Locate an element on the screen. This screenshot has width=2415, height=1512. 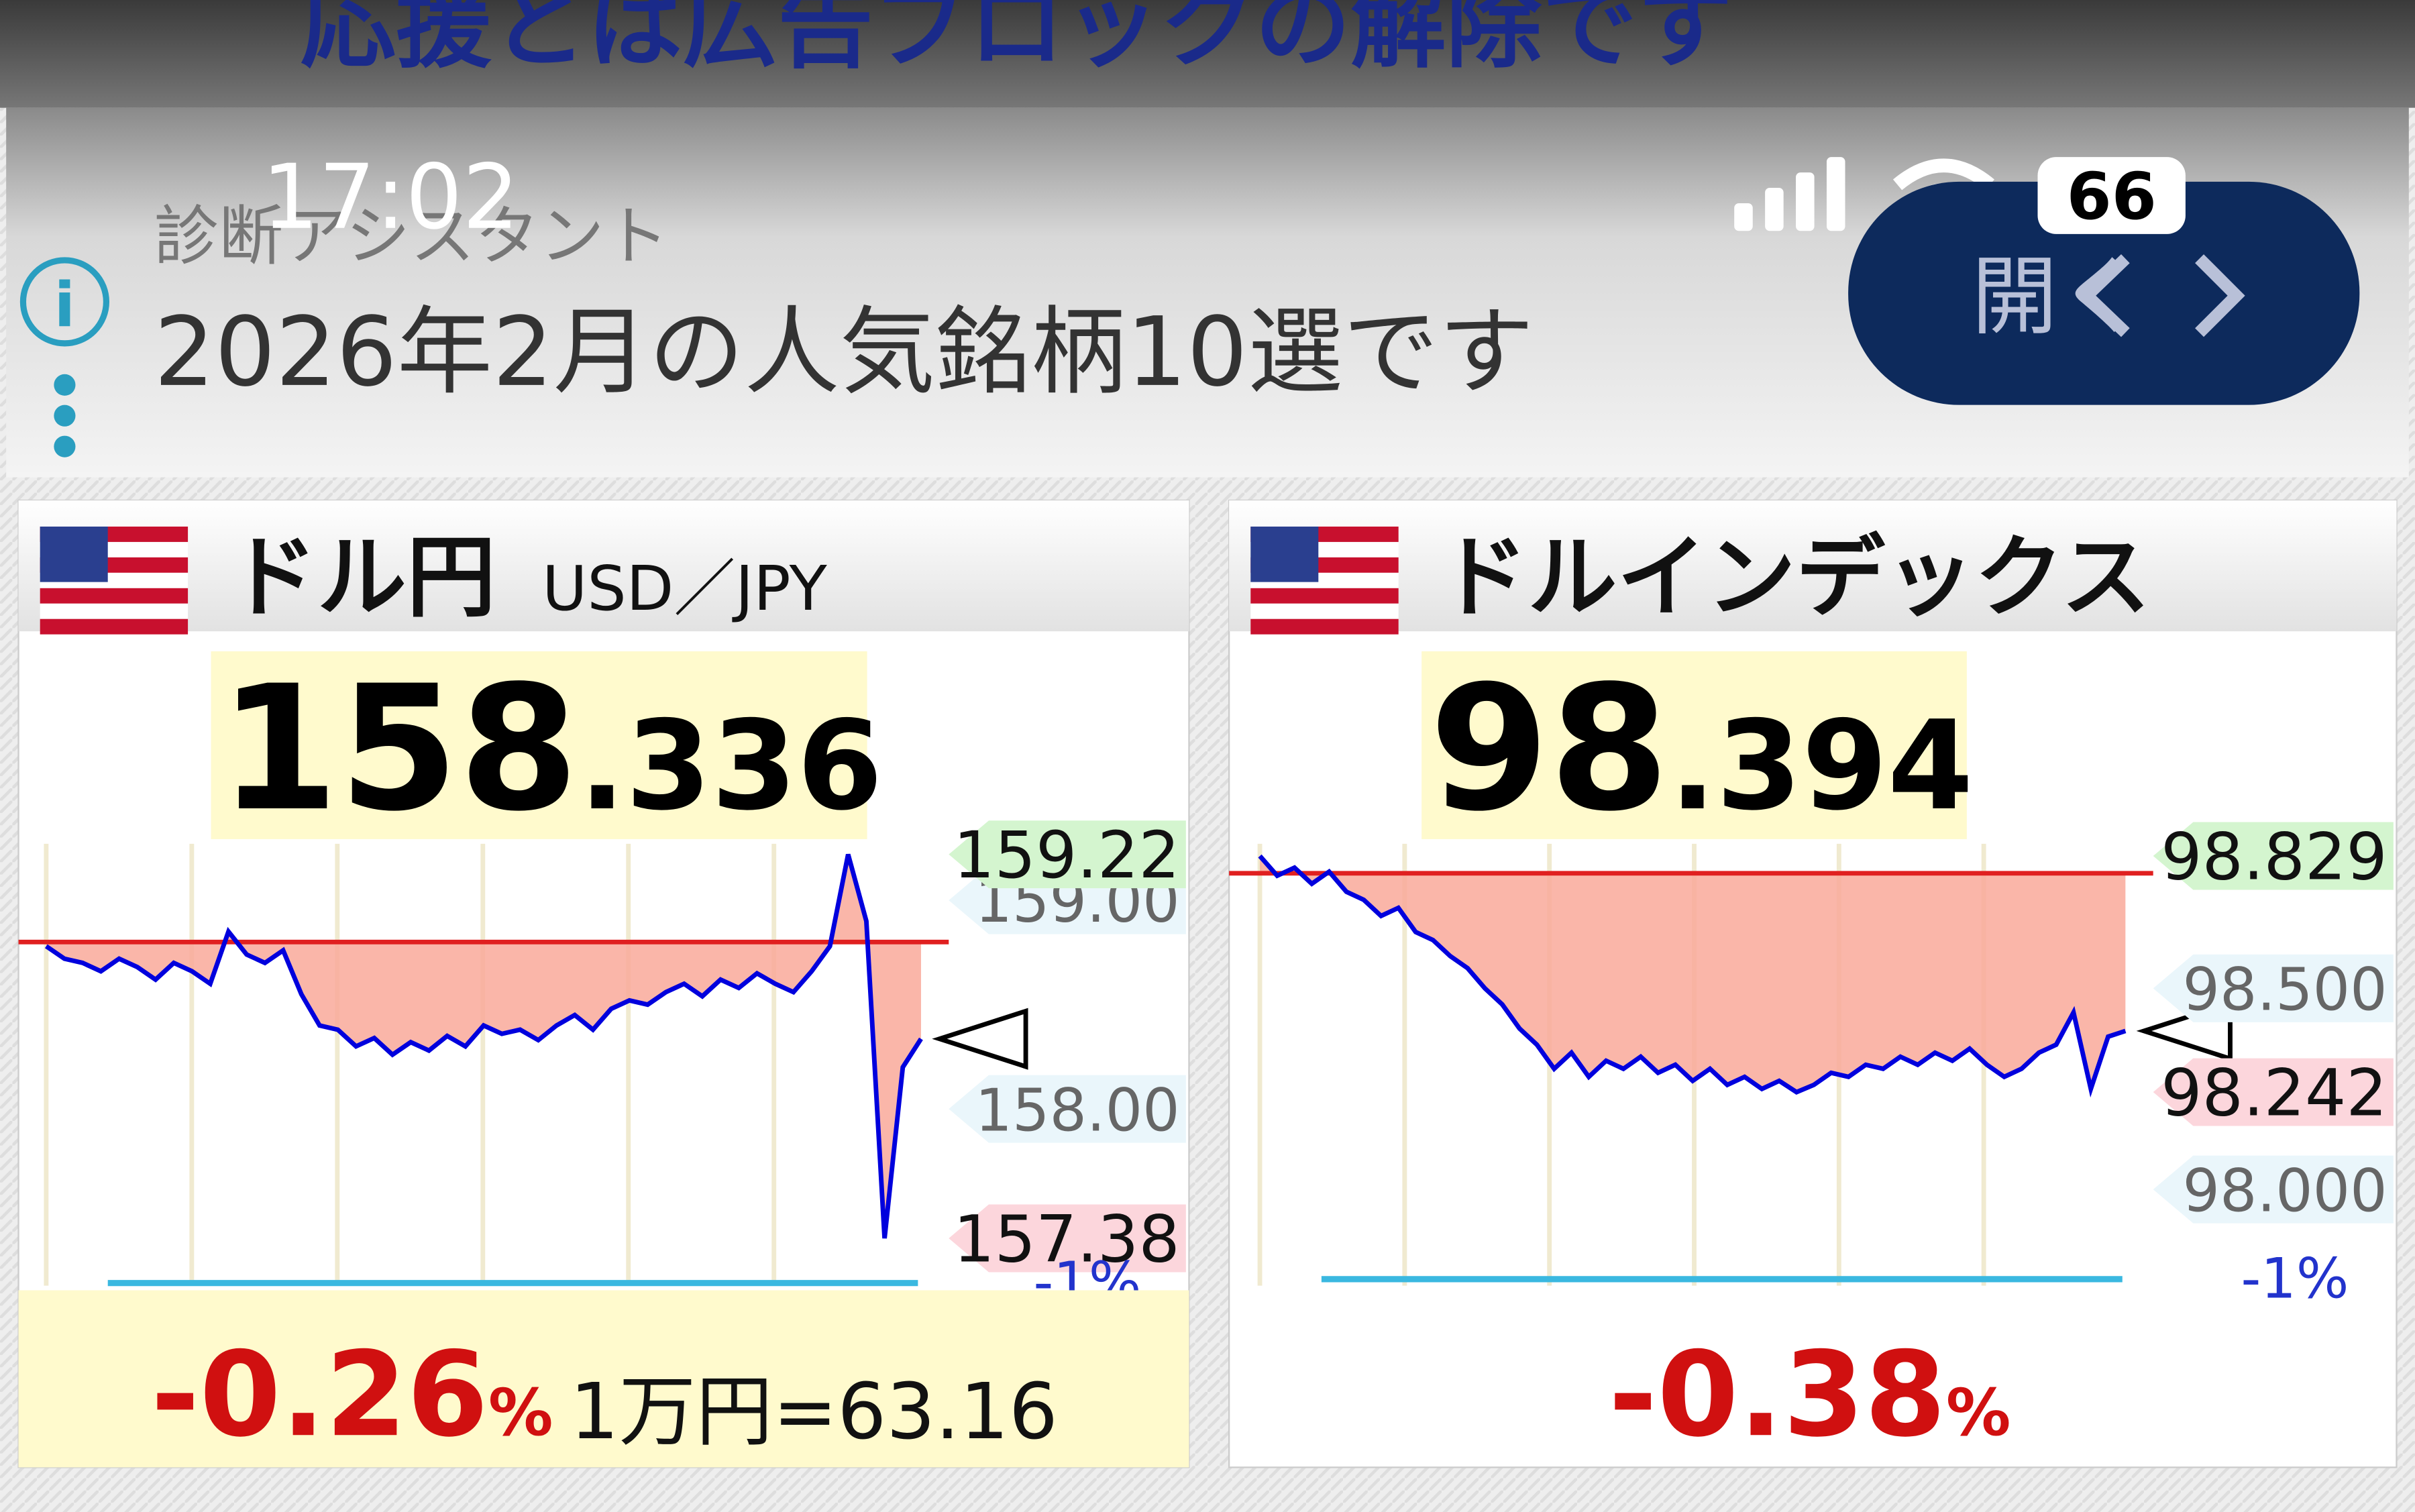
bottom-background is located at coordinates (603, 1379).